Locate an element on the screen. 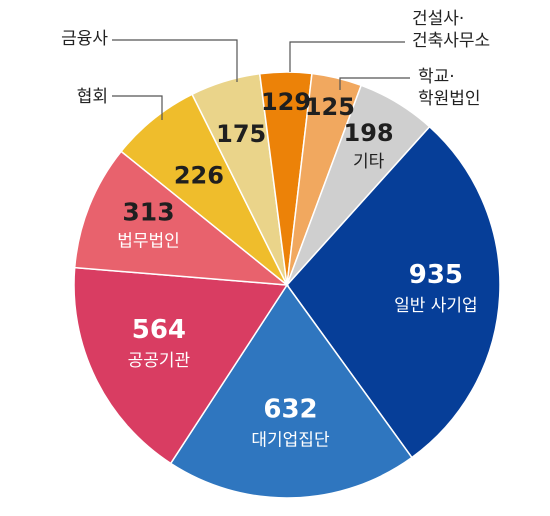  category-label-8: 학원법인 is located at coordinates (449, 99).